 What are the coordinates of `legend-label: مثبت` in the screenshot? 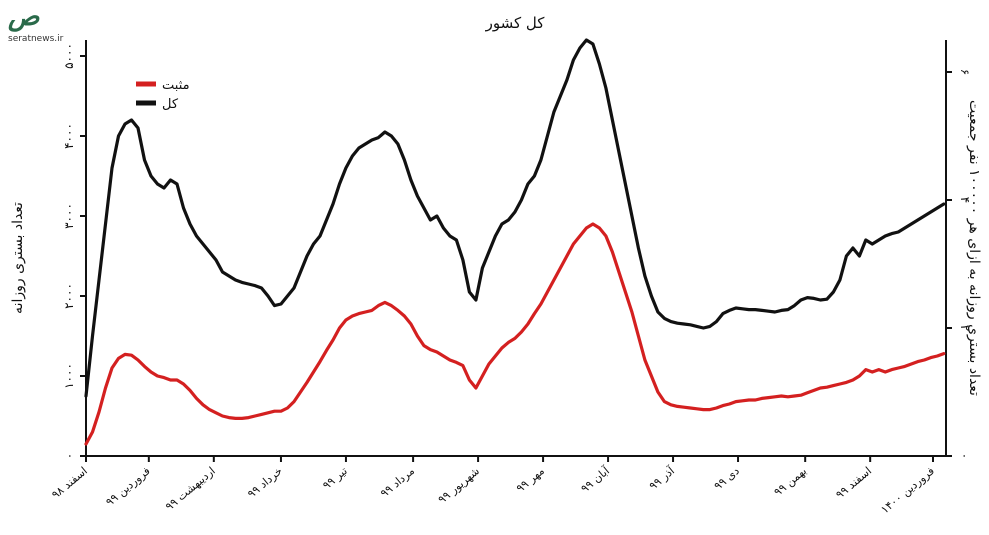 It's located at (176, 85).